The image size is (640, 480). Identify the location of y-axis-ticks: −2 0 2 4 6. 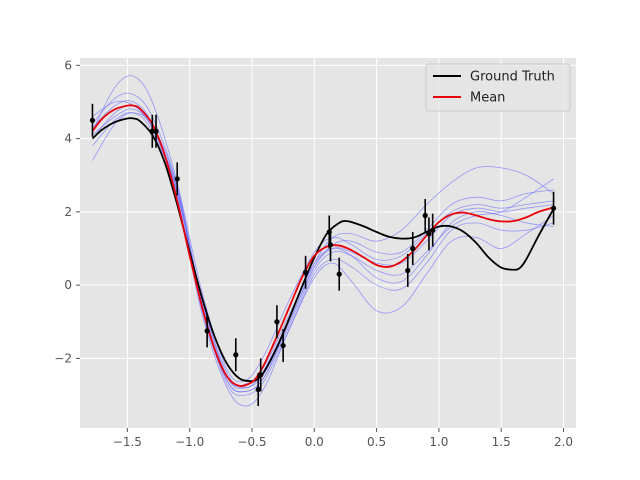
(67, 211).